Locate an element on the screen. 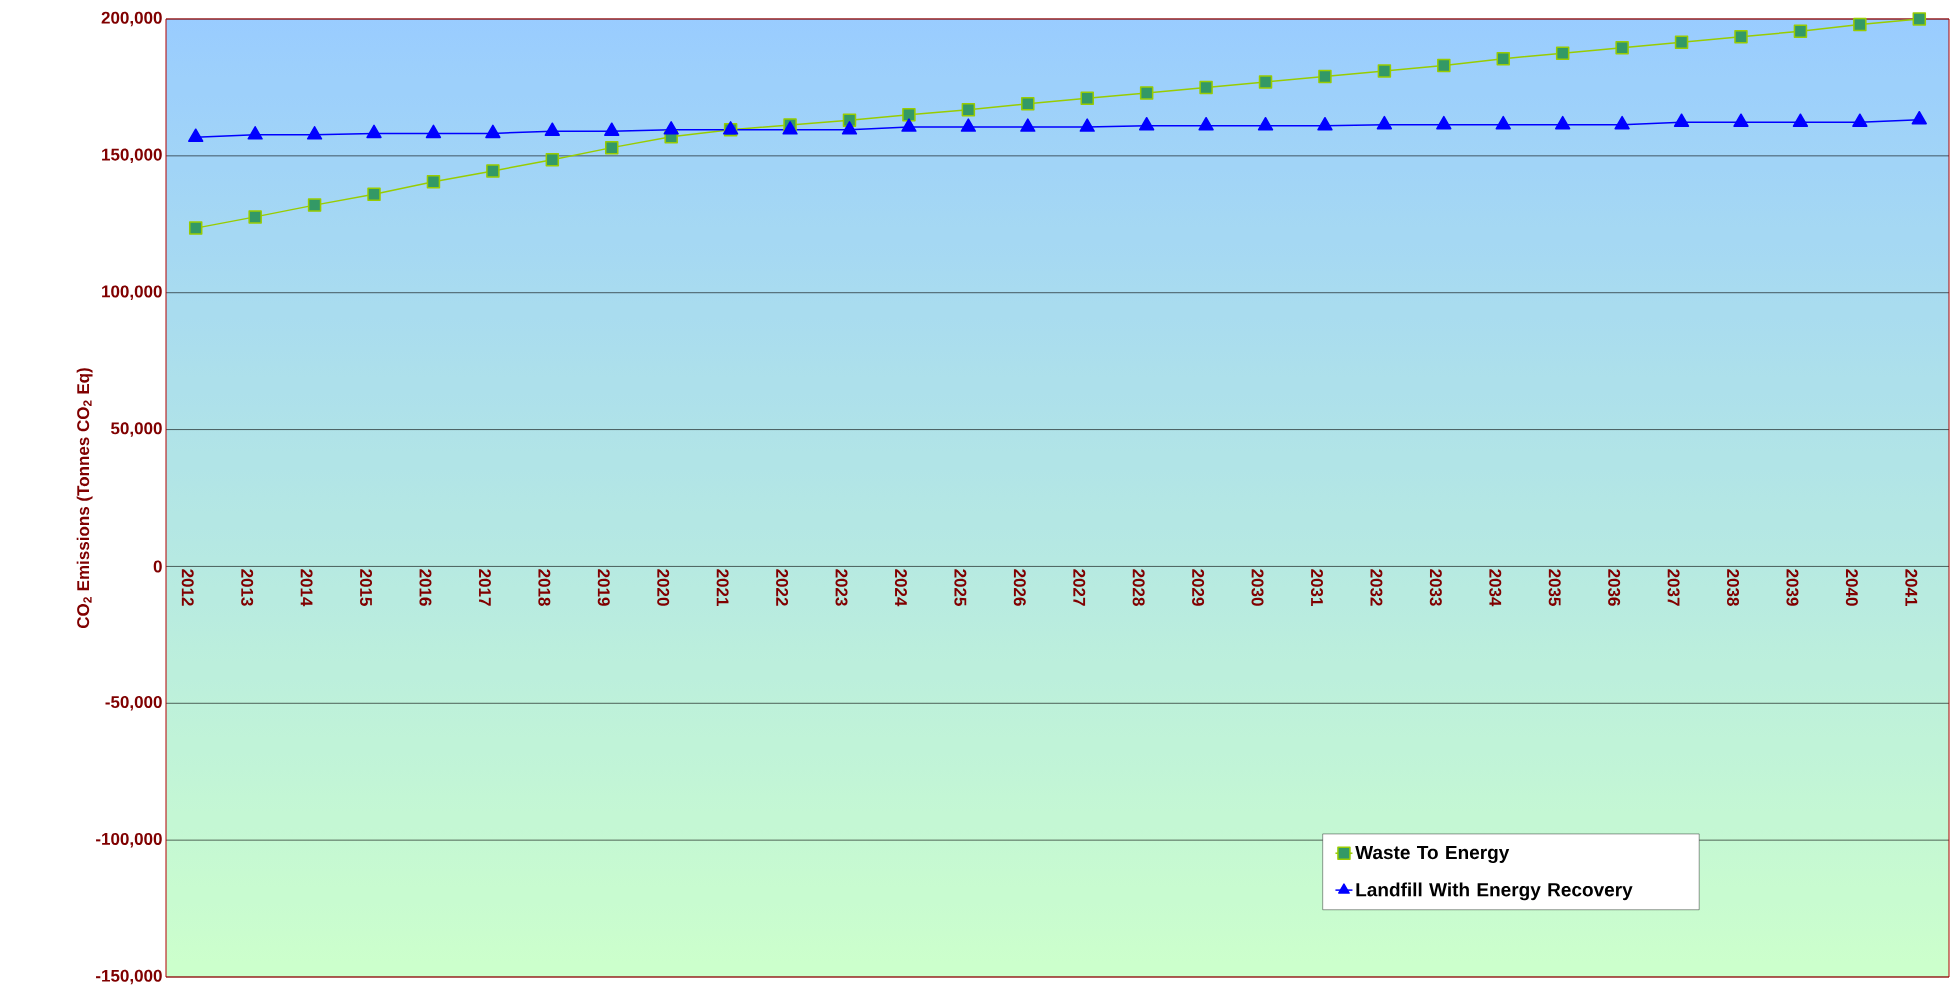  y-tick-label: -150,000 is located at coordinates (129, 977).